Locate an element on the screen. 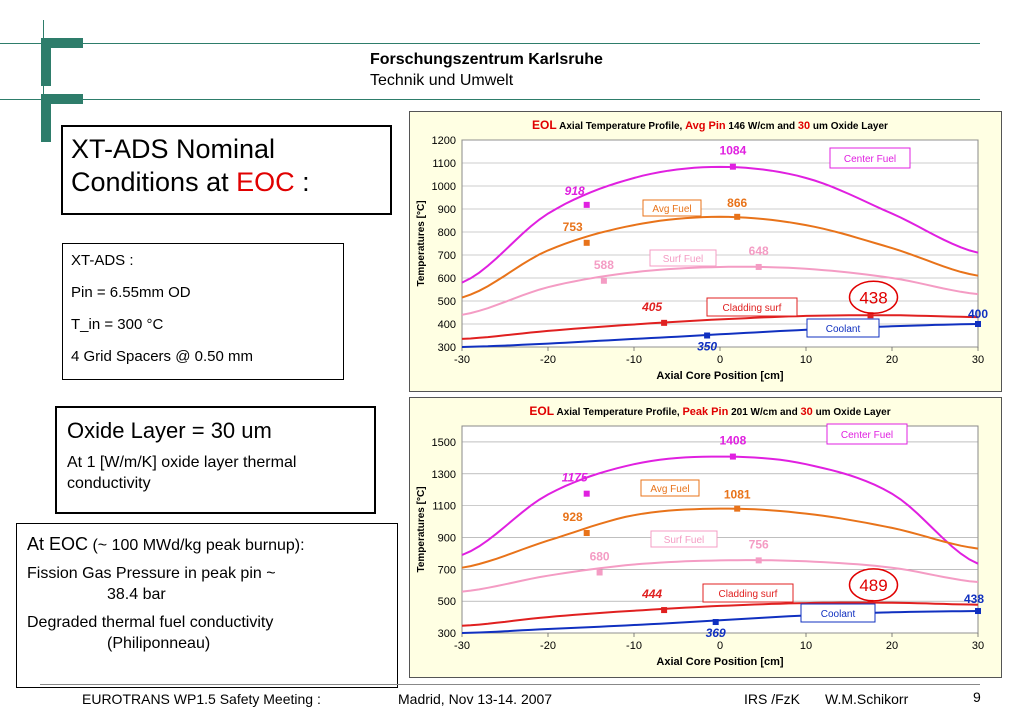 Image resolution: width=1024 pixels, height=724 pixels. title-line2-suffix: : is located at coordinates (302, 182).